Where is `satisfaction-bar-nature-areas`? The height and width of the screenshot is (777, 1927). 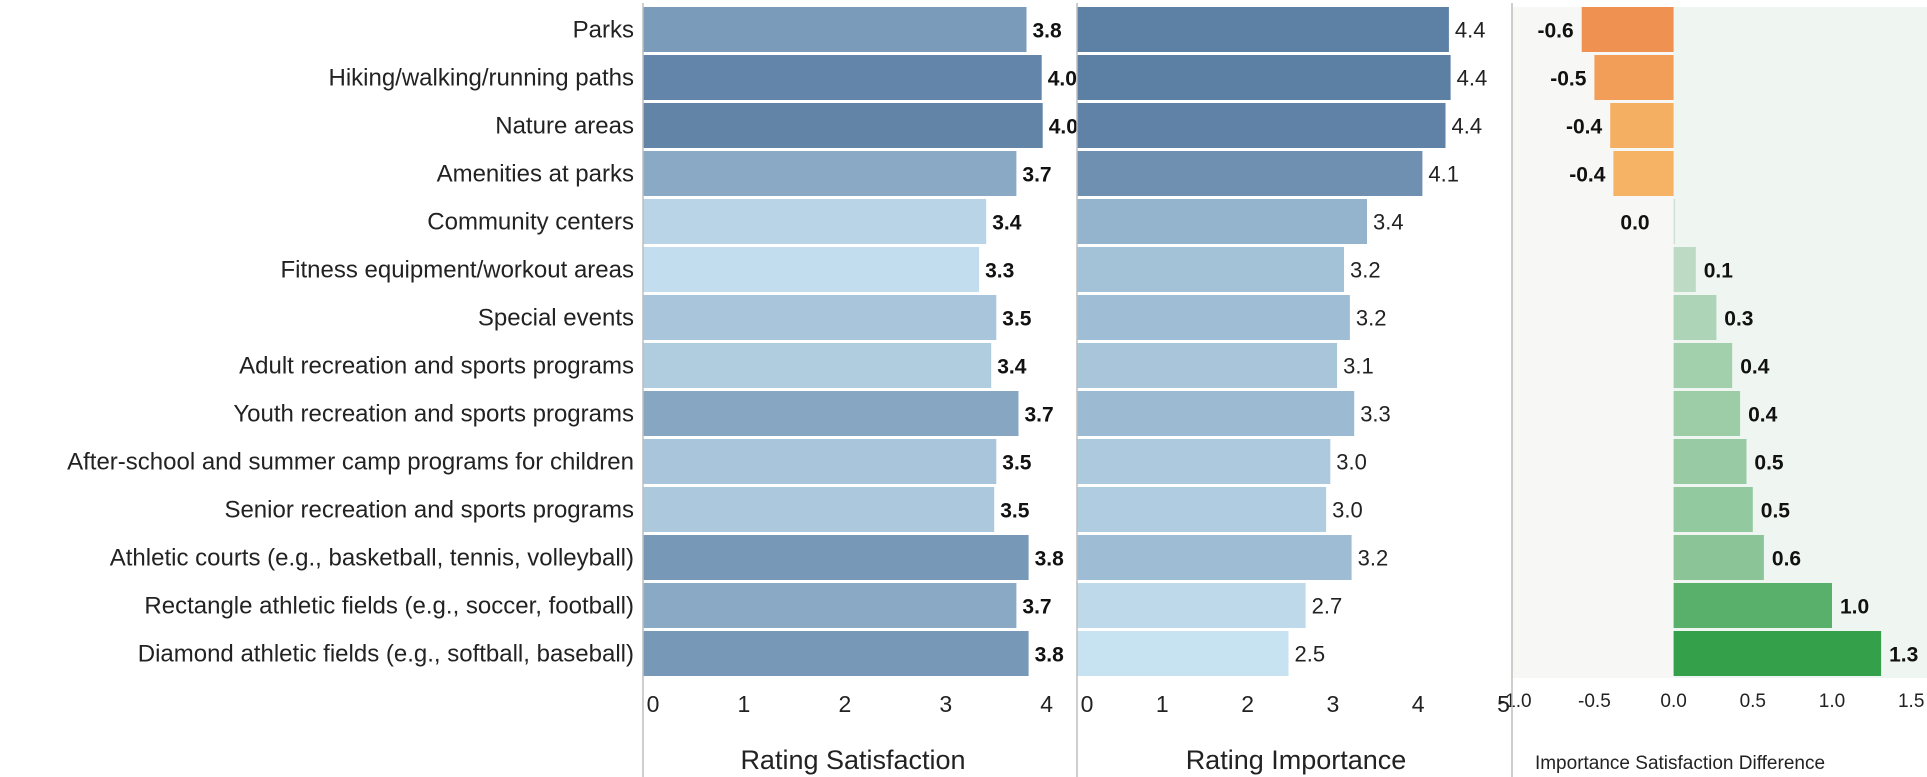 satisfaction-bar-nature-areas is located at coordinates (843, 125).